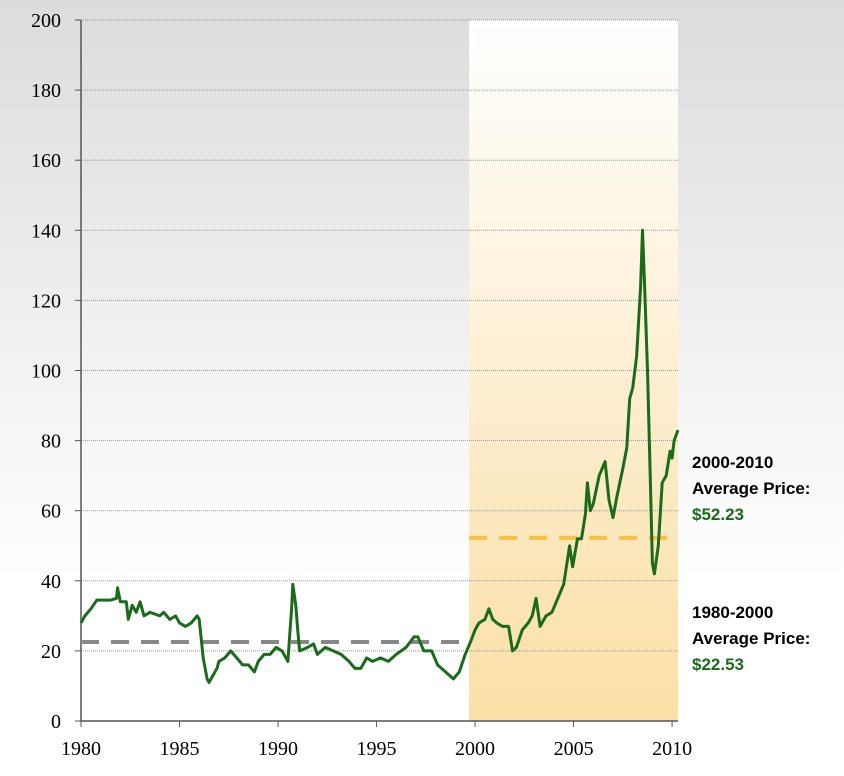  What do you see at coordinates (46, 91) in the screenshot?
I see `y-tick-label: 180` at bounding box center [46, 91].